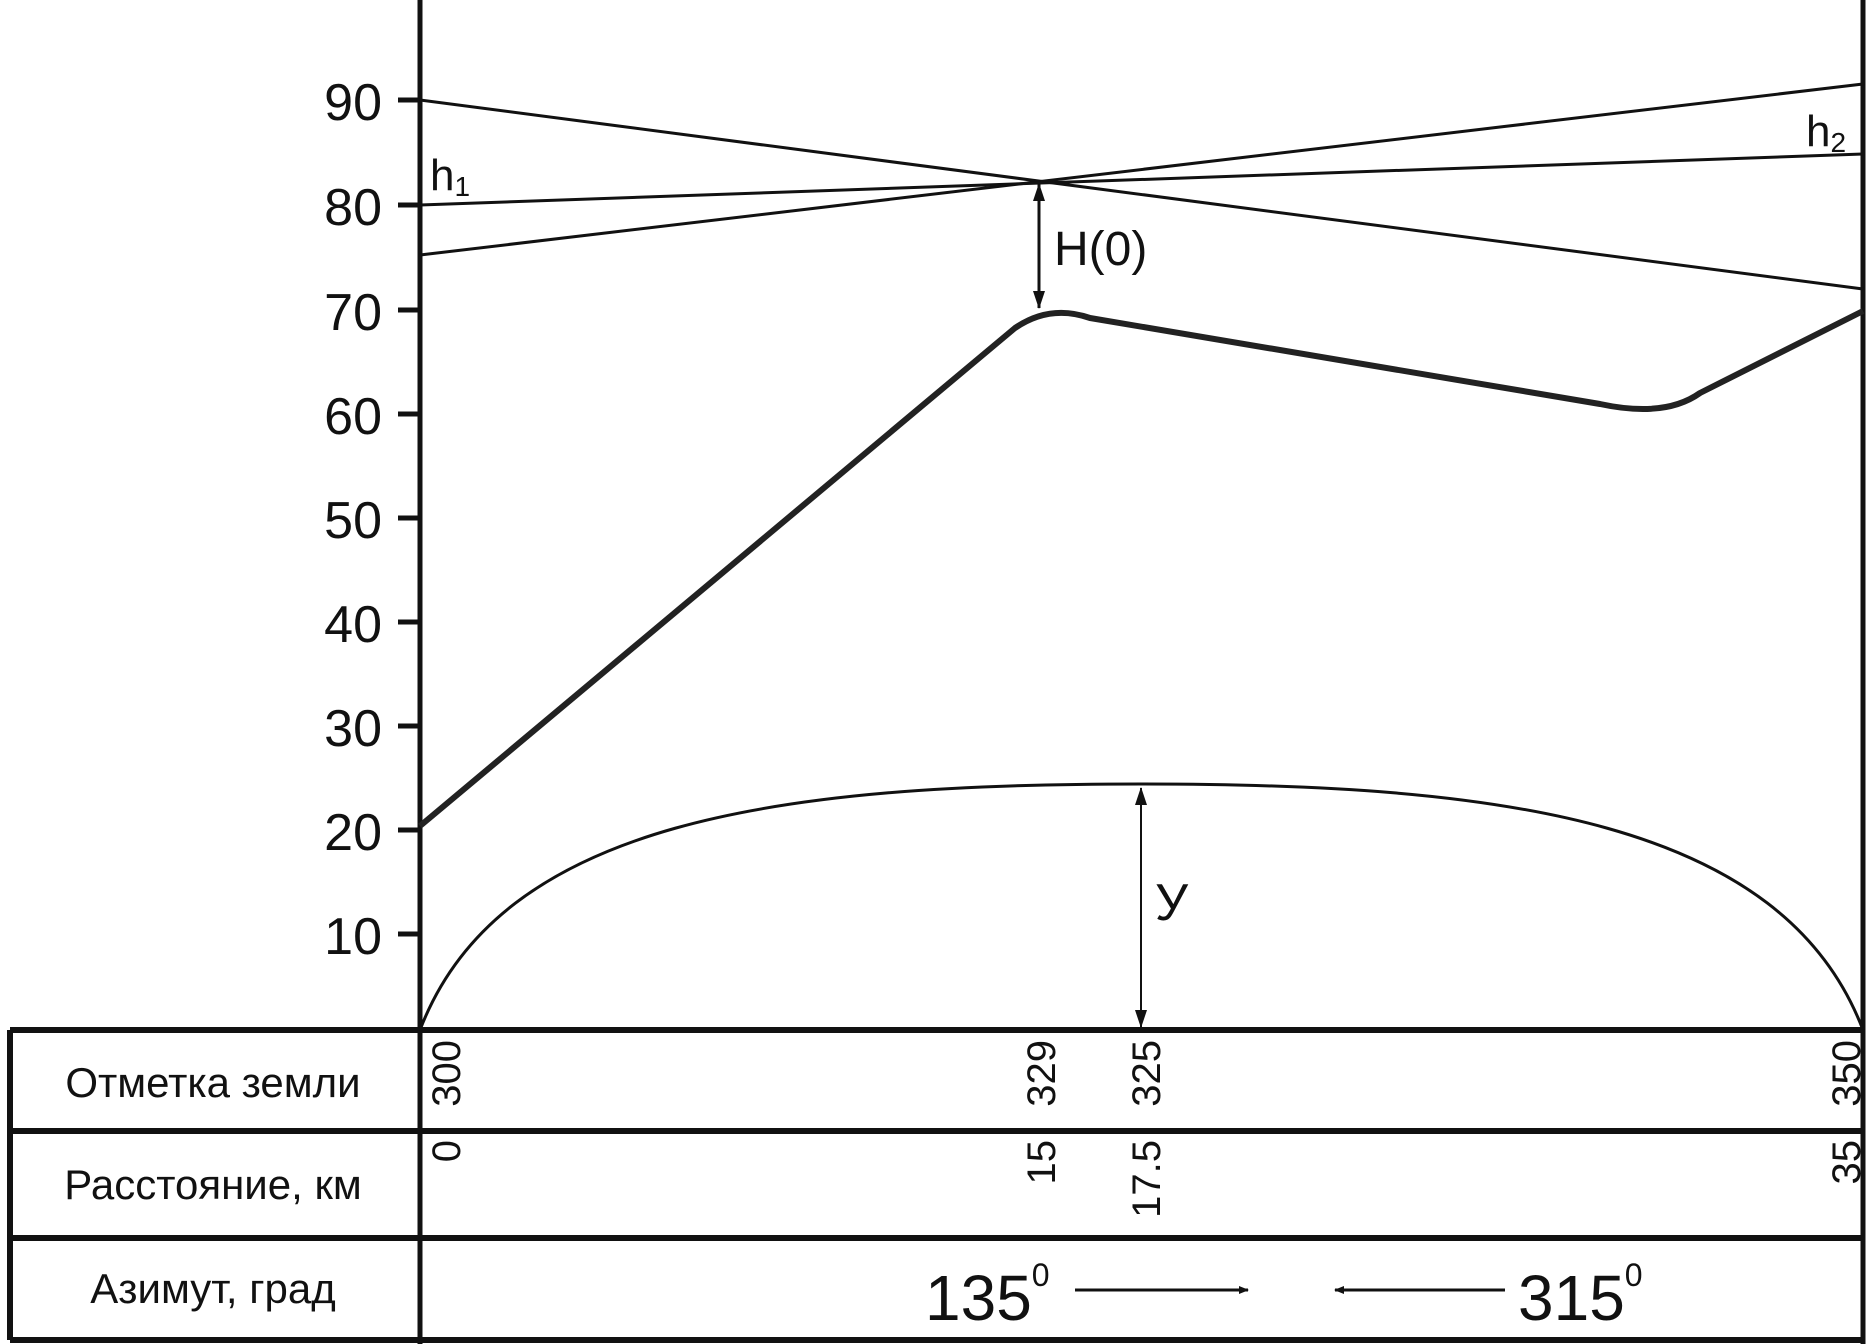  Describe the element at coordinates (1147, 1073) in the screenshot. I see `elevation-value: 325` at that location.